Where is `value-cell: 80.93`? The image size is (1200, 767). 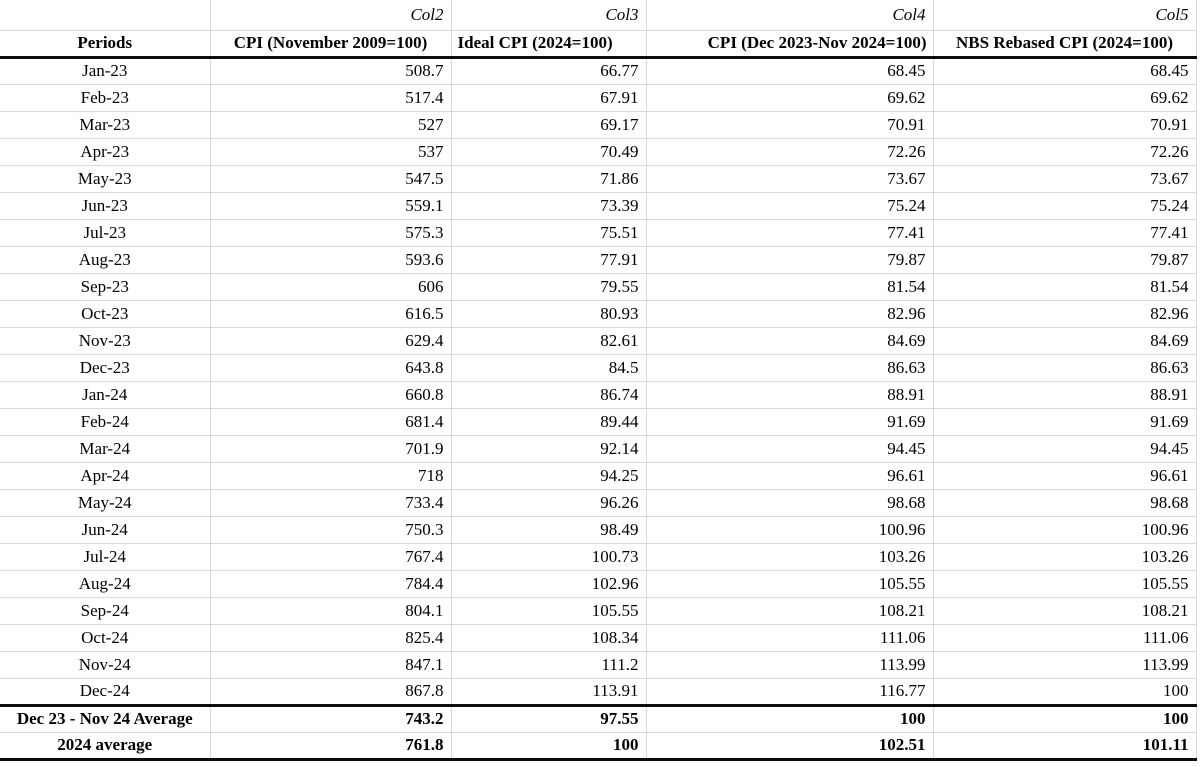
value-cell: 80.93 is located at coordinates (548, 313).